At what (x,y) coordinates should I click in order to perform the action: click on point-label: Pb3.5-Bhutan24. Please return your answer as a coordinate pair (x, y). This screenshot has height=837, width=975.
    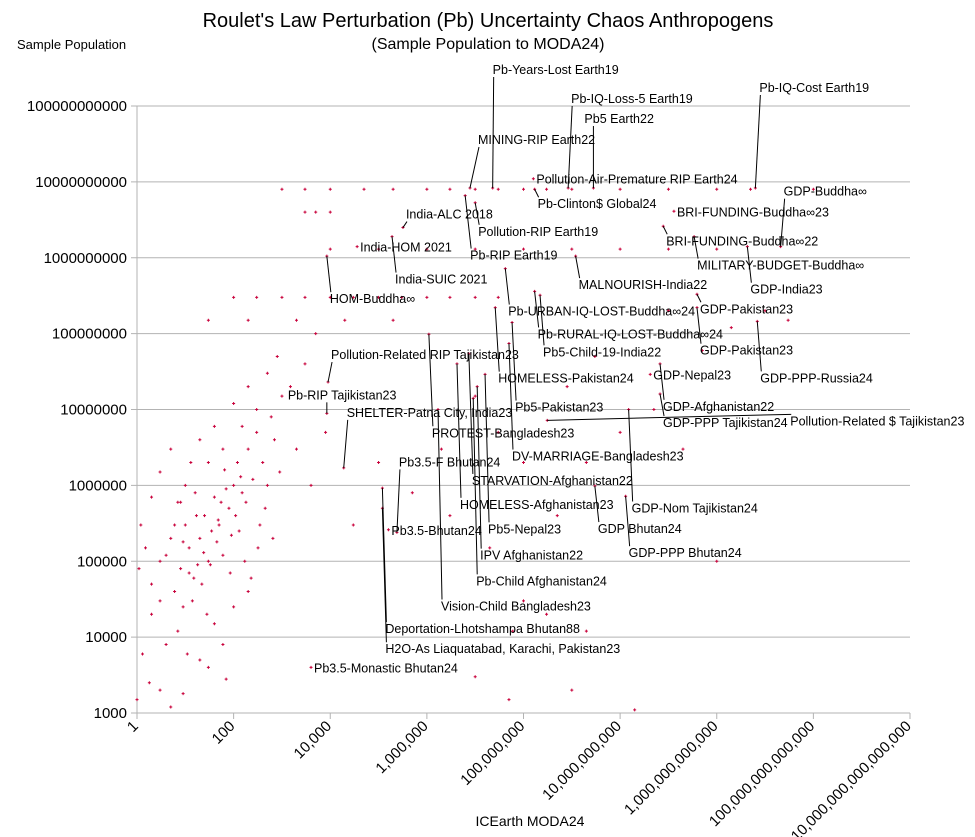
    Looking at the image, I should click on (436, 531).